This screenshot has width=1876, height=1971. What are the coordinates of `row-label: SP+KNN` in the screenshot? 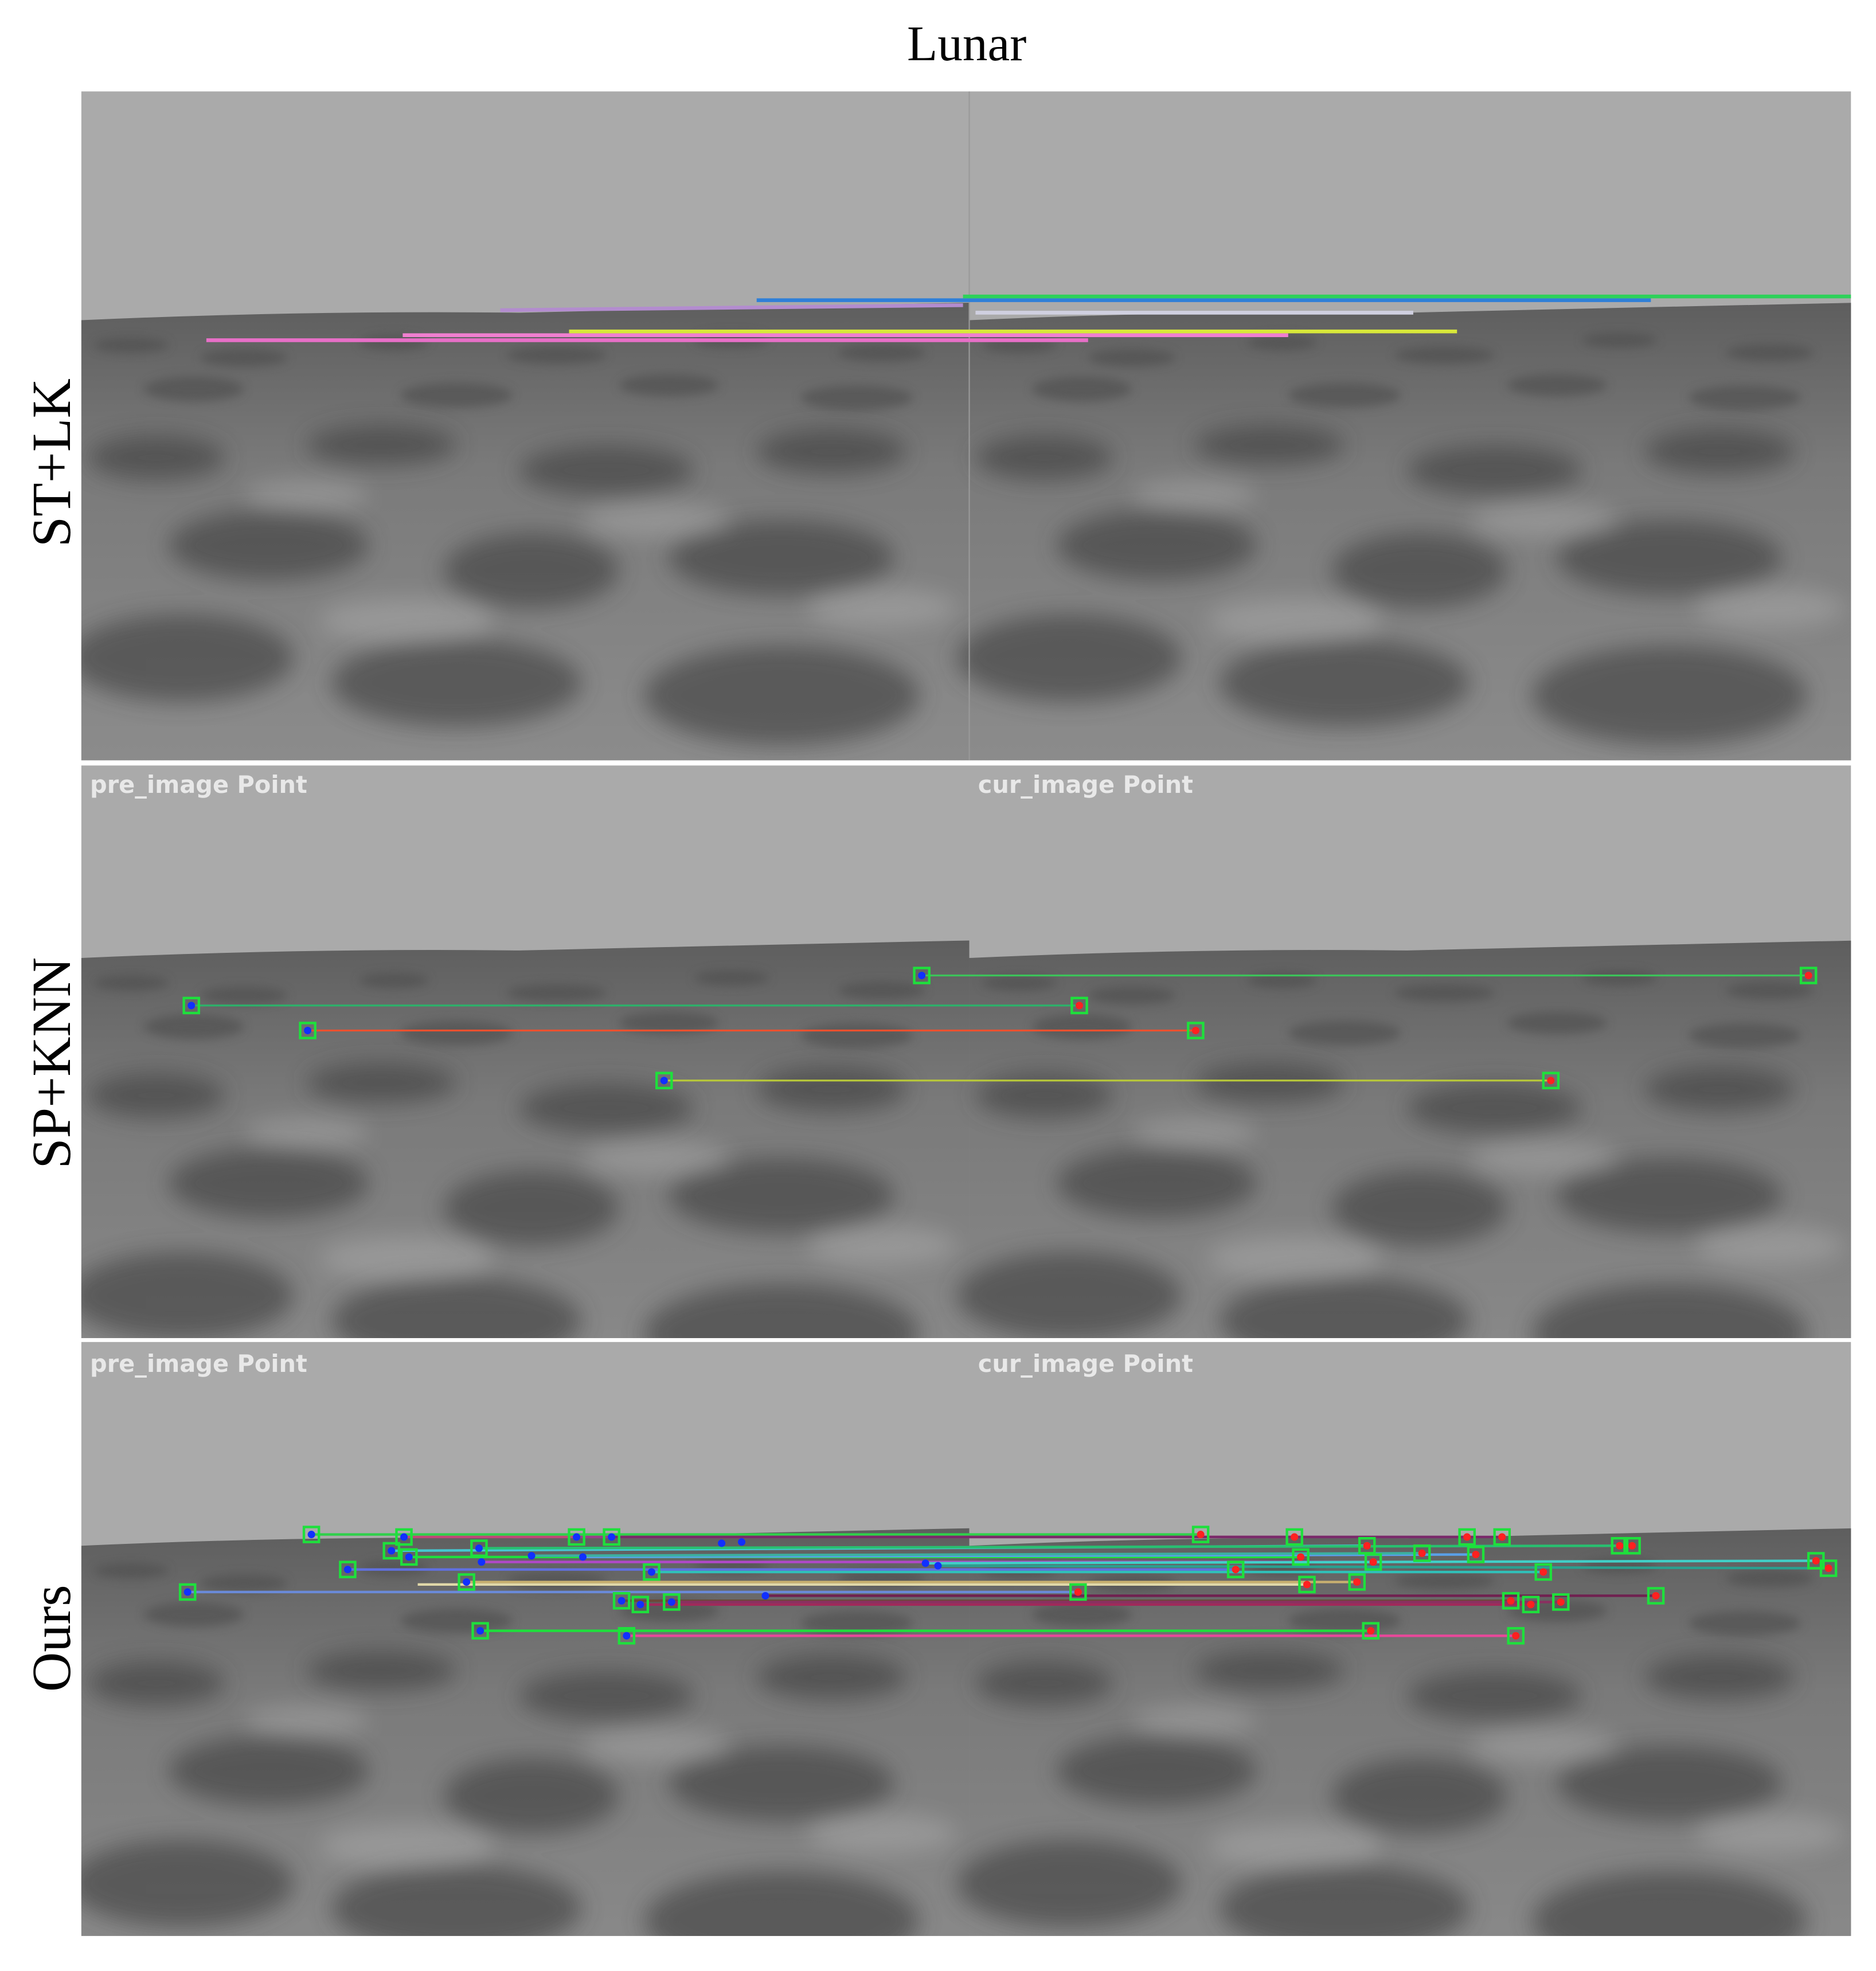 It's located at (51, 1063).